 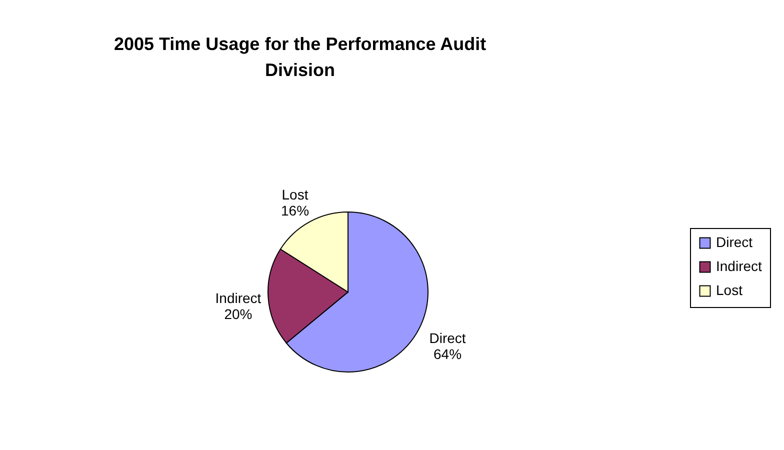 What do you see at coordinates (448, 354) in the screenshot?
I see `data-label: 64%` at bounding box center [448, 354].